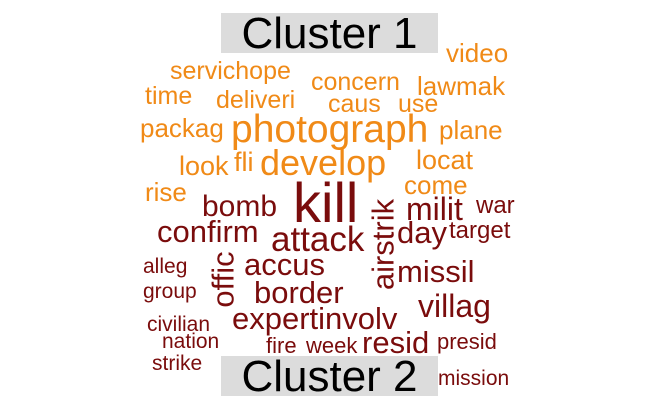 This screenshot has height=408, width=661. Describe the element at coordinates (281, 345) in the screenshot. I see `word-fire: fire` at that location.